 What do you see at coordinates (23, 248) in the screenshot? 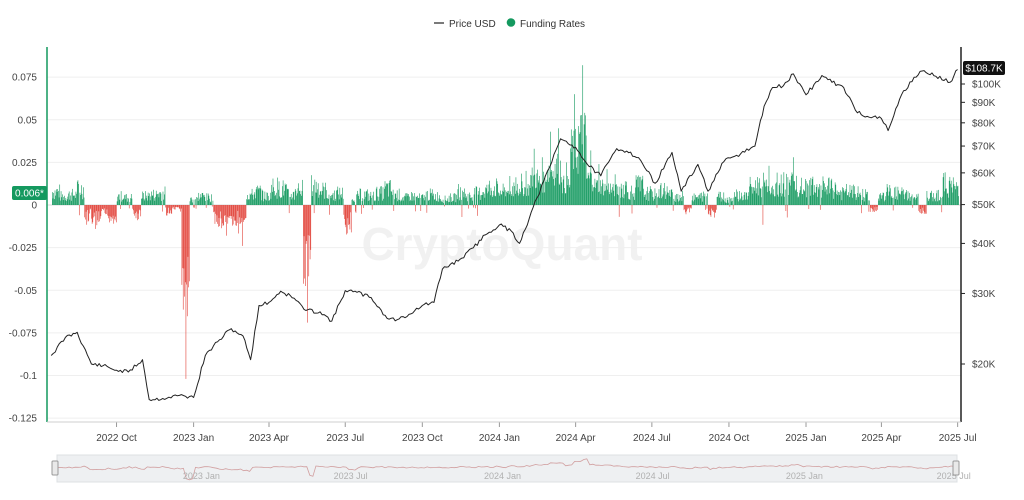
I see `left-tick-label: -0.025` at bounding box center [23, 248].